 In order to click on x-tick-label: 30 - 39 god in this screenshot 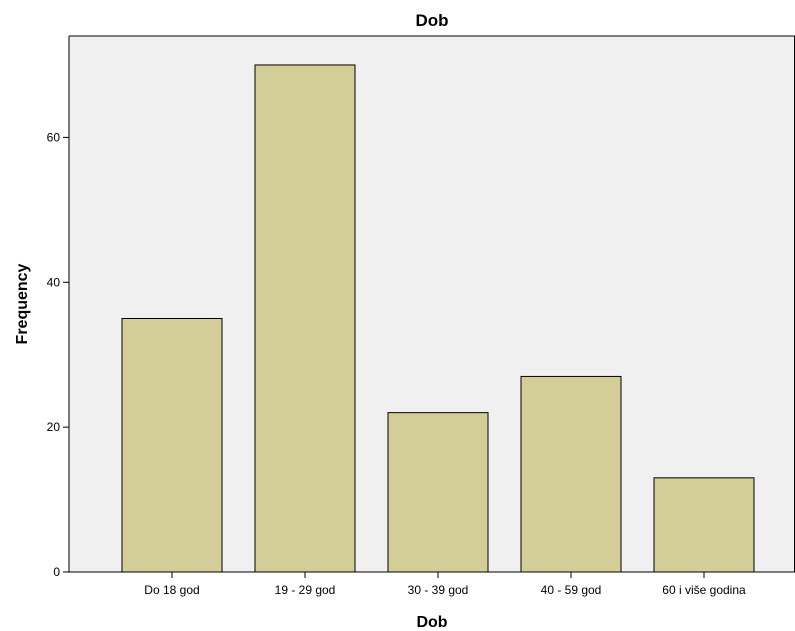, I will do `click(438, 590)`.